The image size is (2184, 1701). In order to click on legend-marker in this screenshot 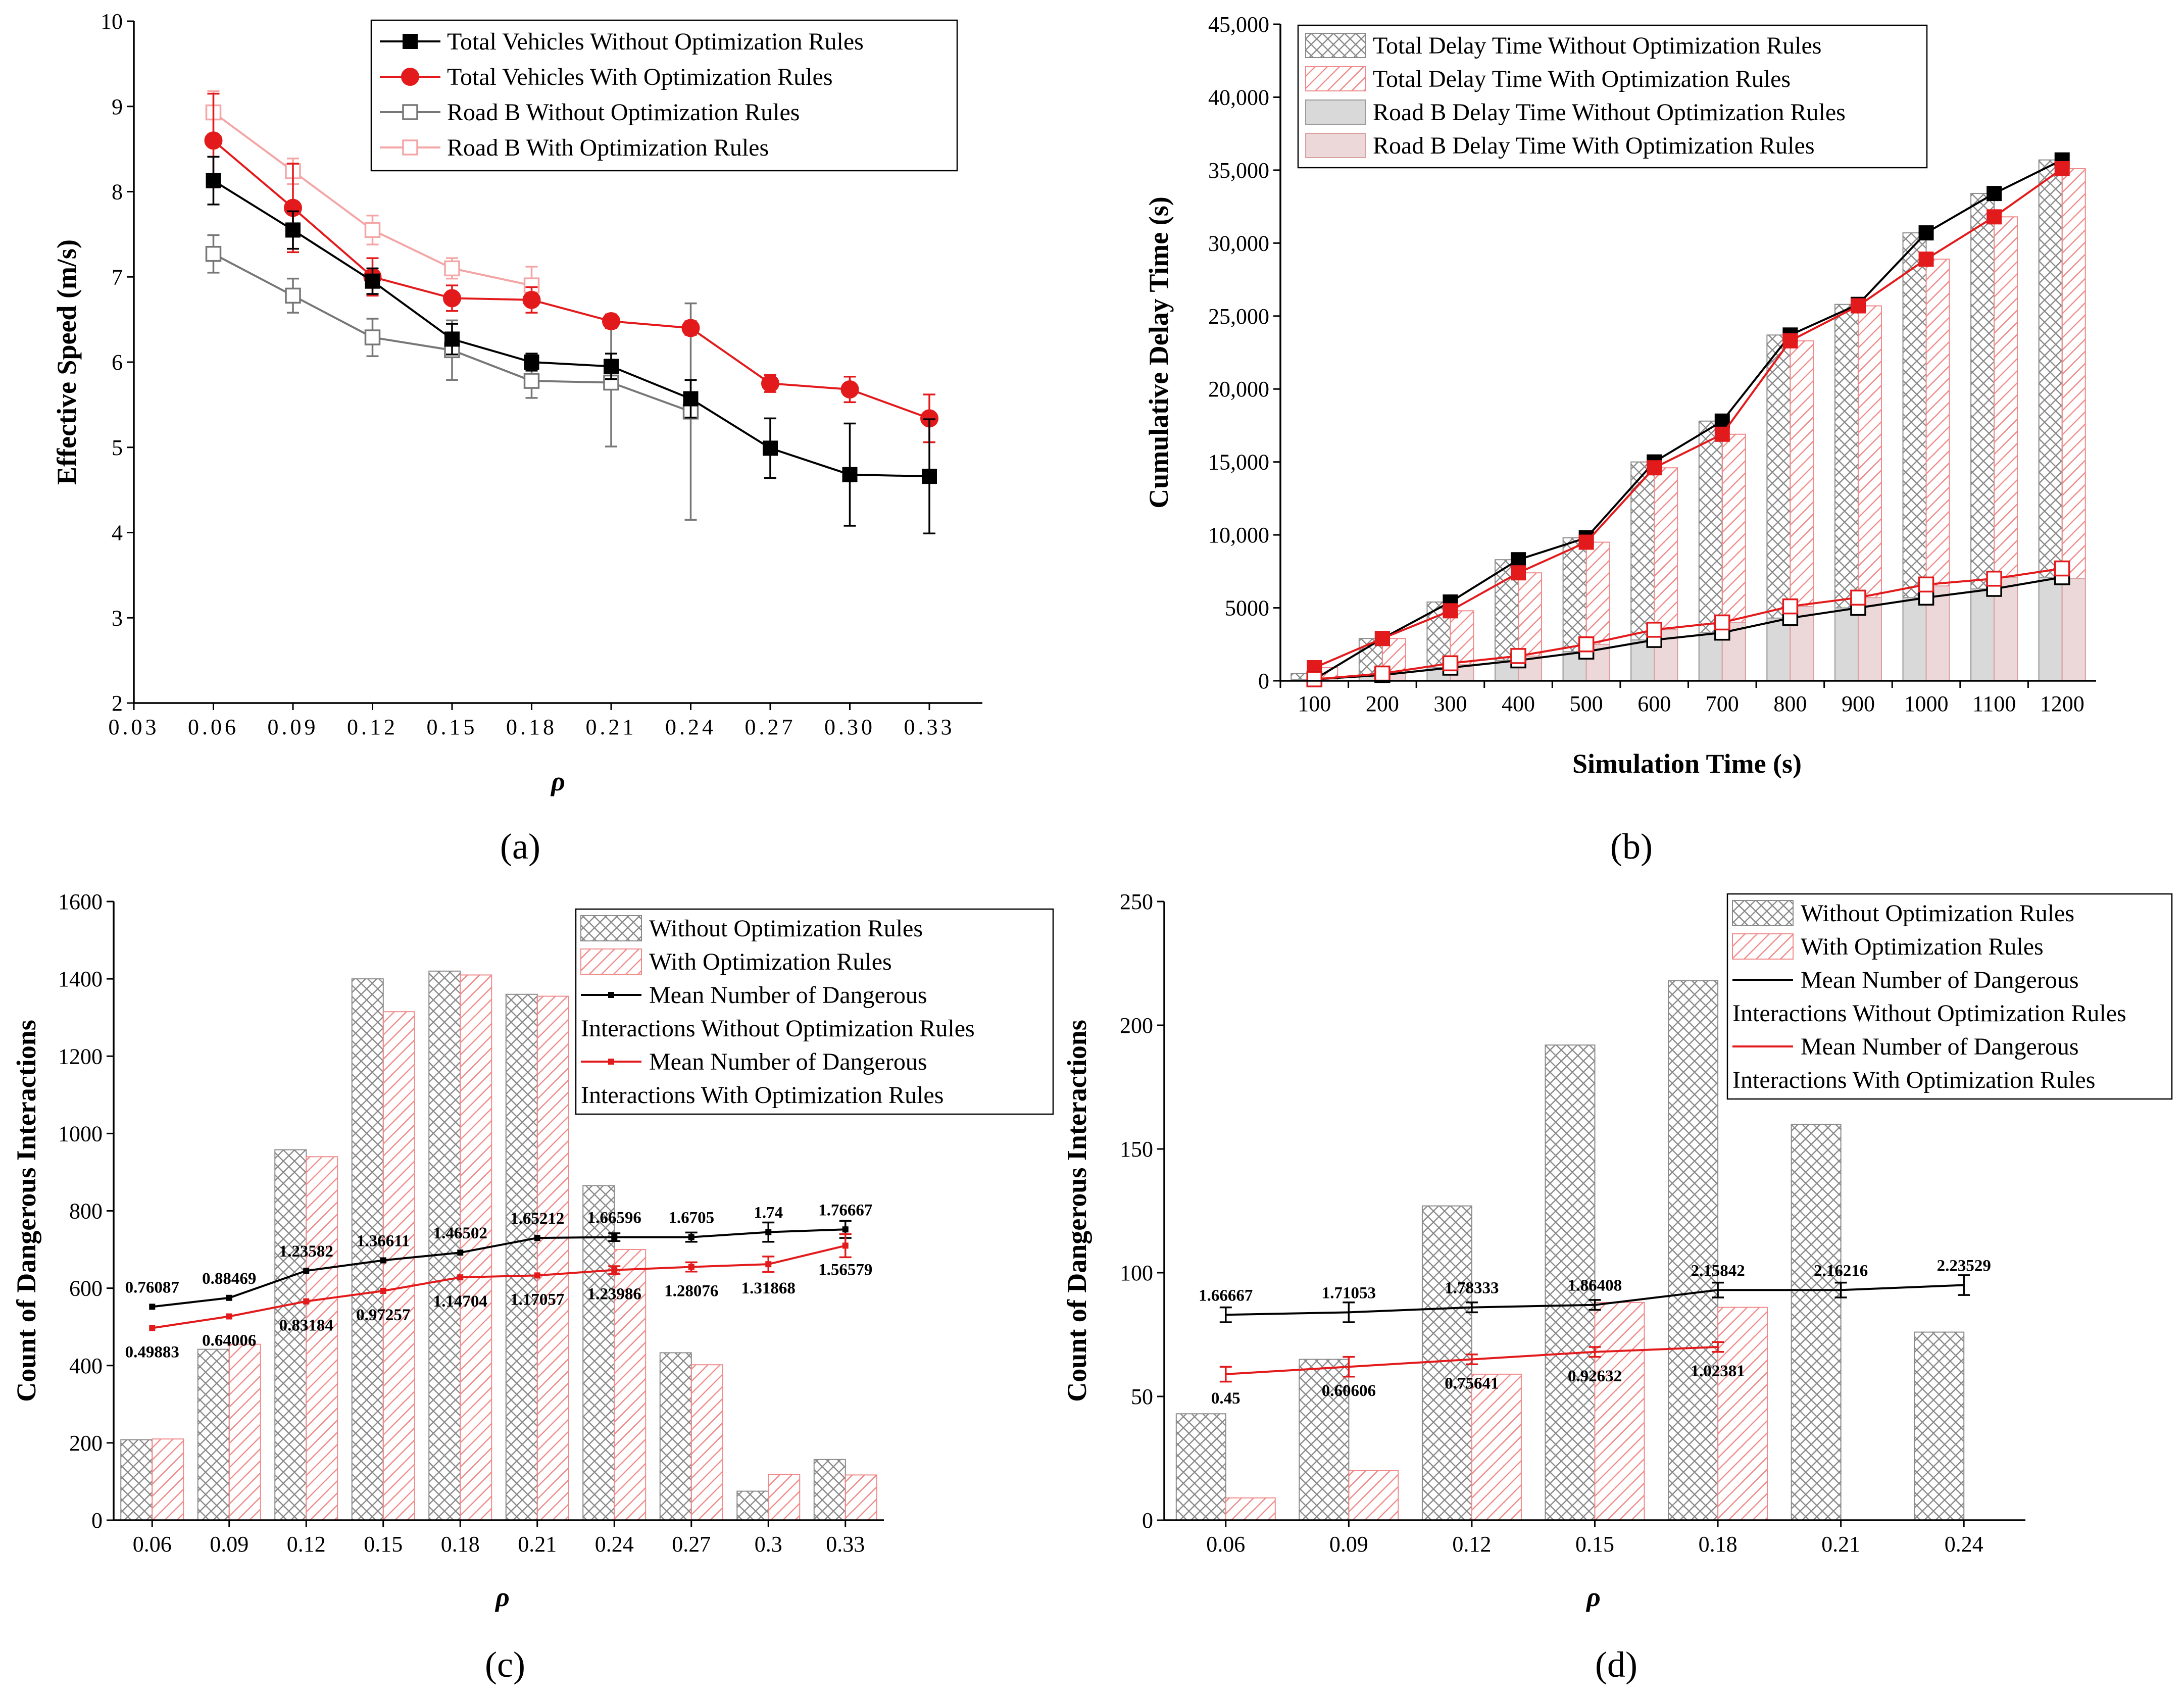, I will do `click(410, 42)`.